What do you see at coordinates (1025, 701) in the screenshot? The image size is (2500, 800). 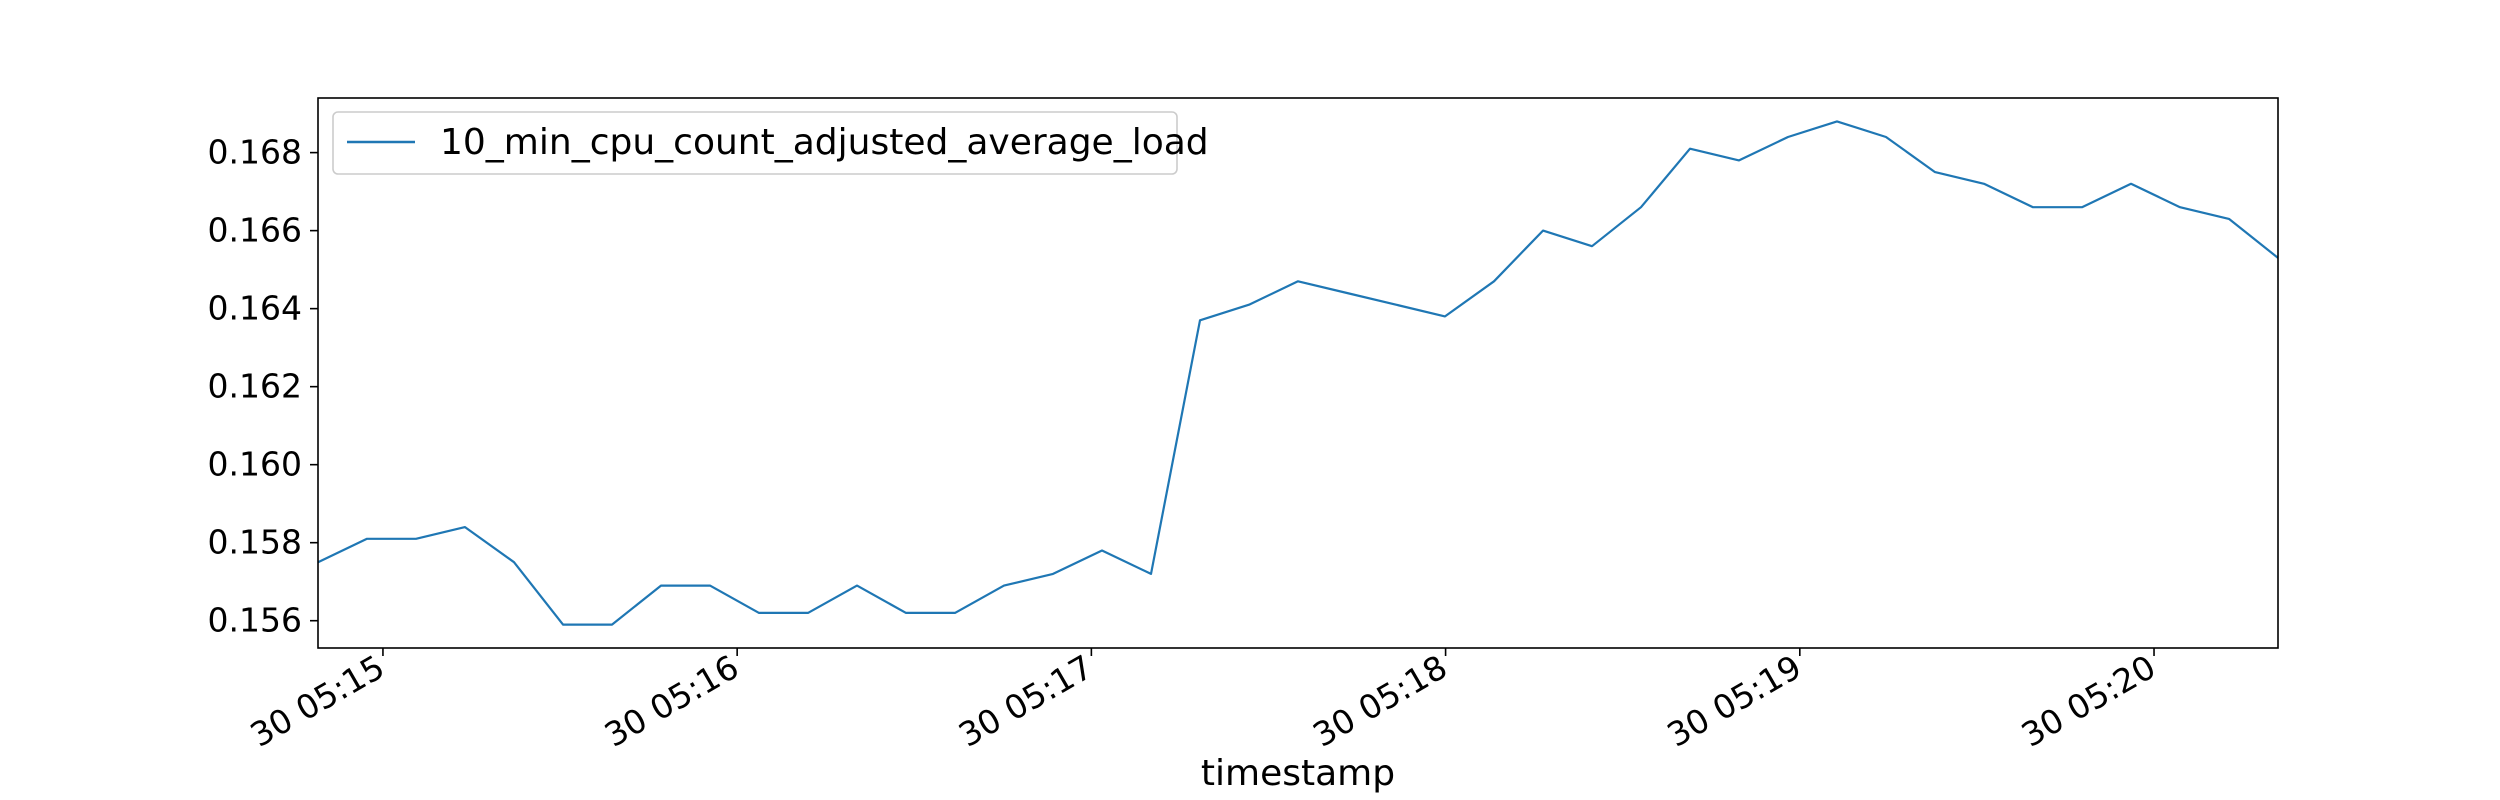 I see `x-tick-label: 30 05:17` at bounding box center [1025, 701].